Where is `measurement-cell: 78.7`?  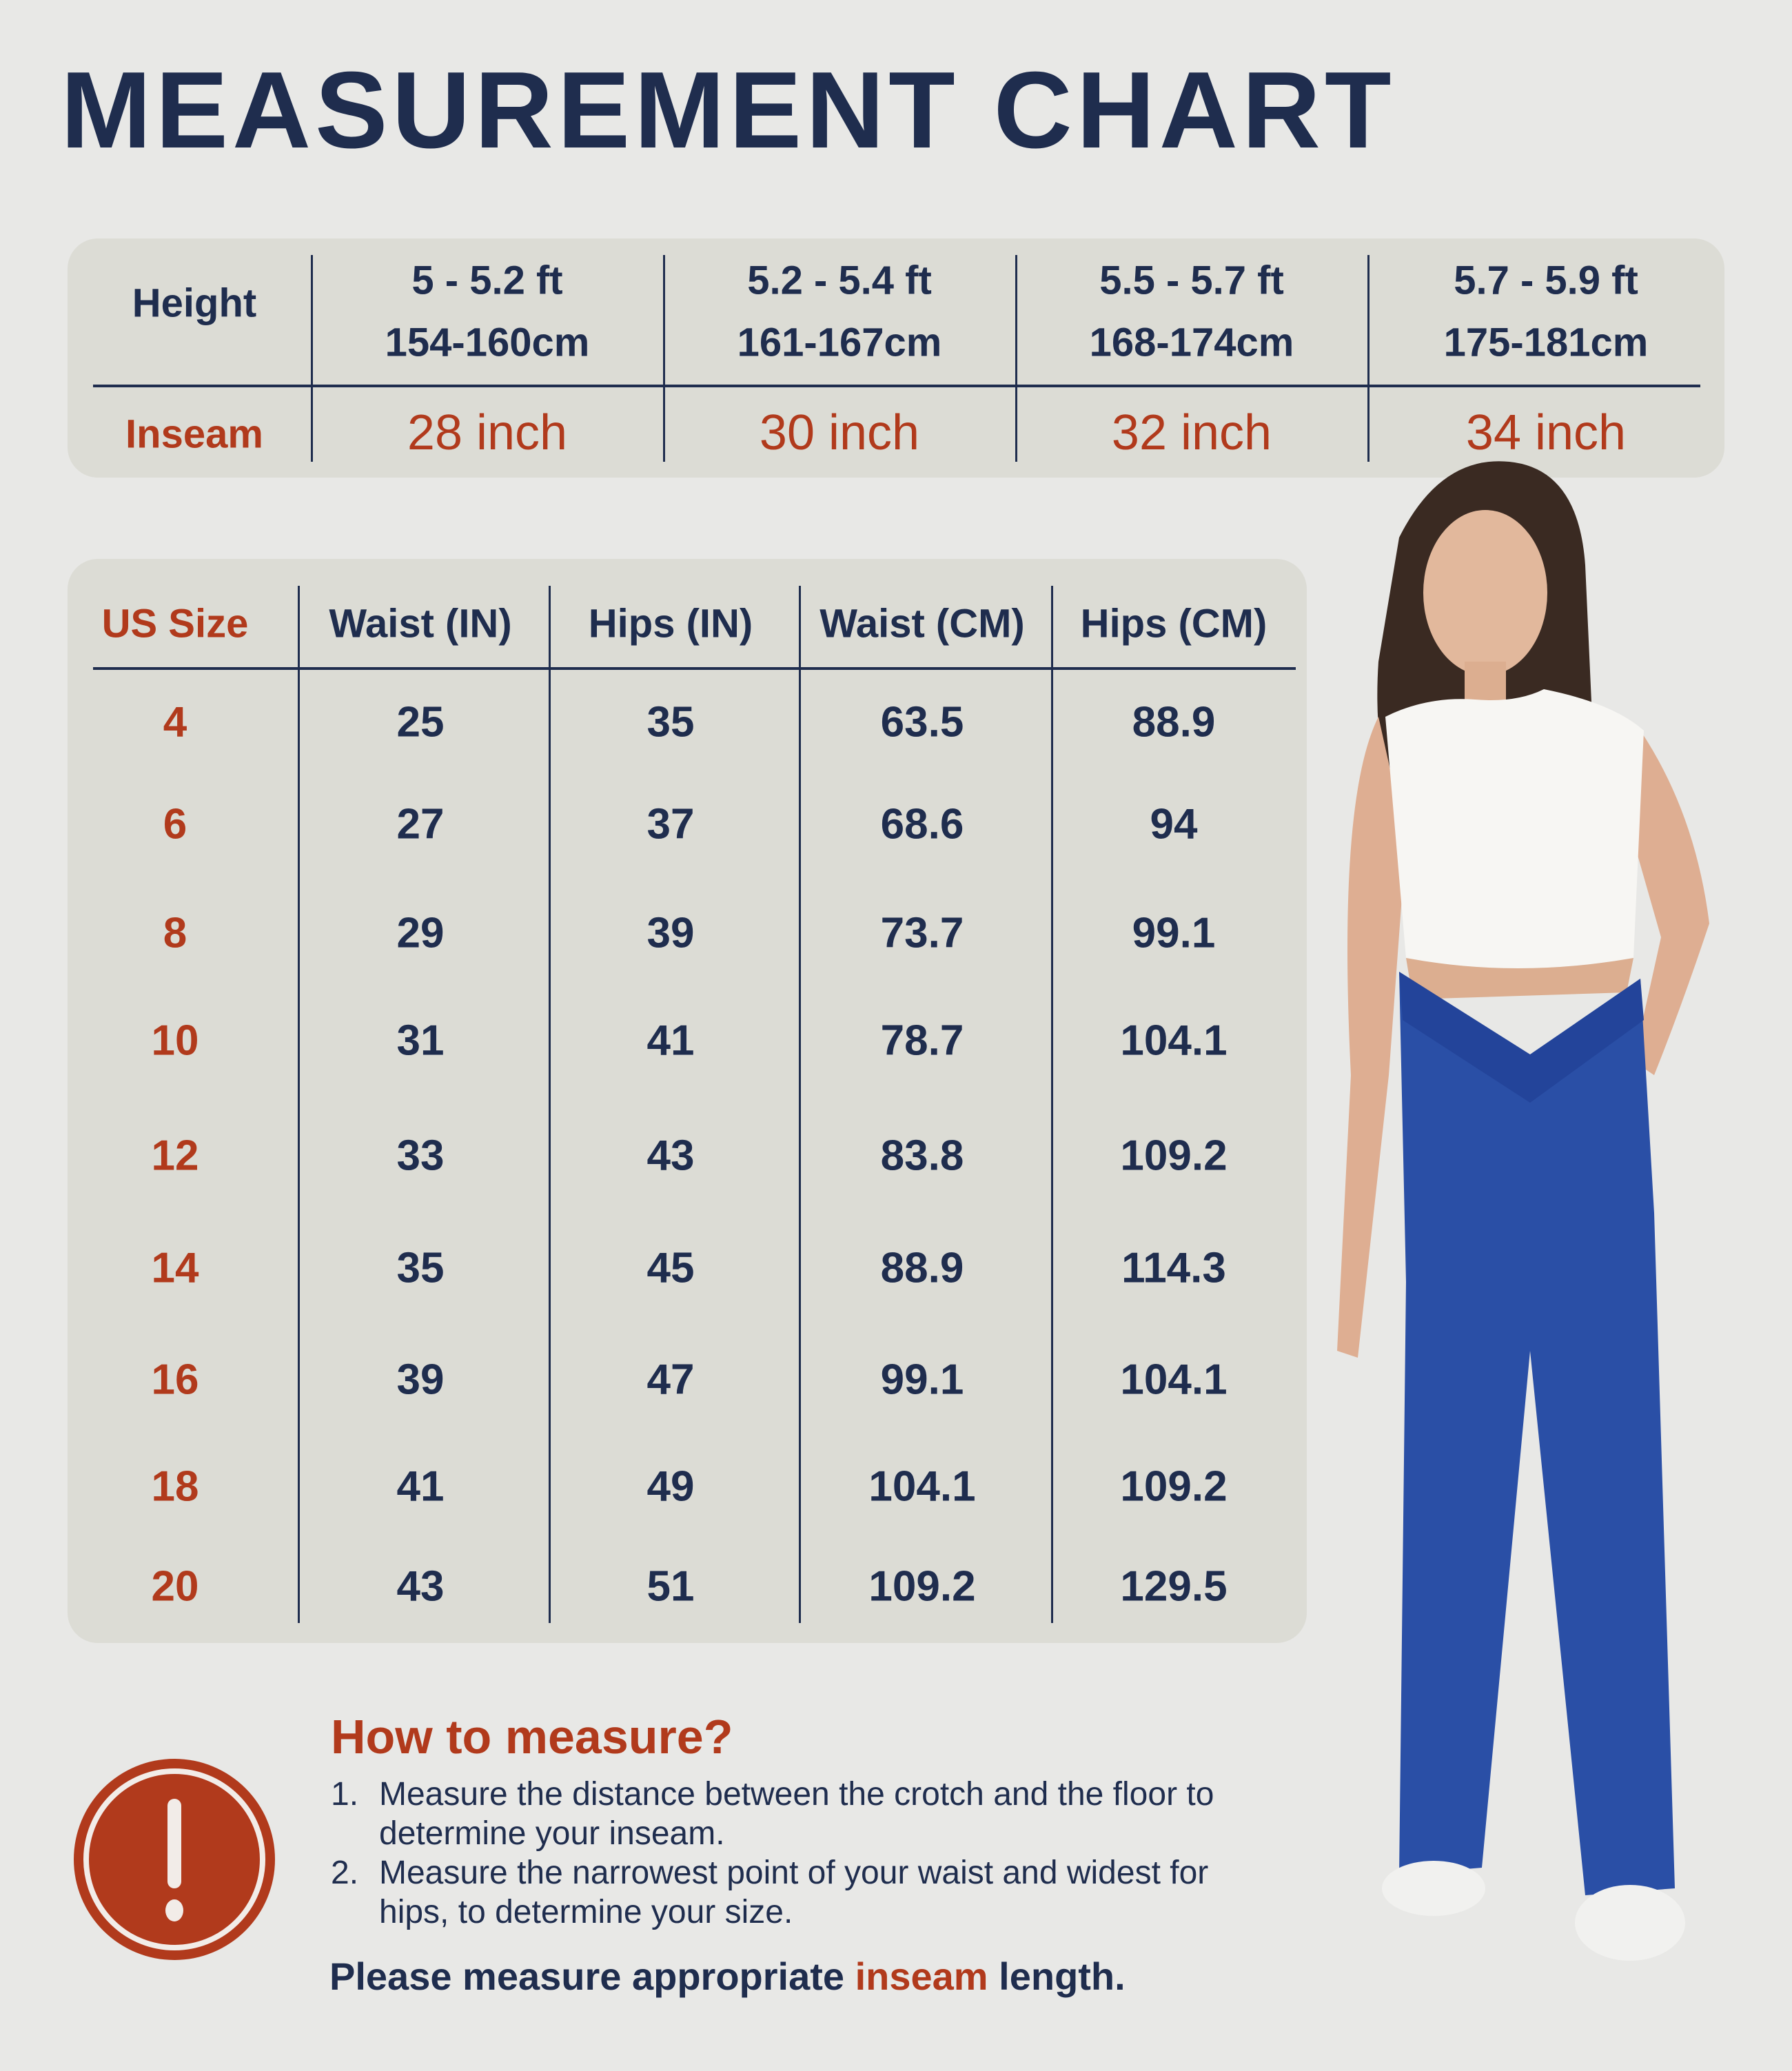
measurement-cell: 78.7 is located at coordinates (922, 1041).